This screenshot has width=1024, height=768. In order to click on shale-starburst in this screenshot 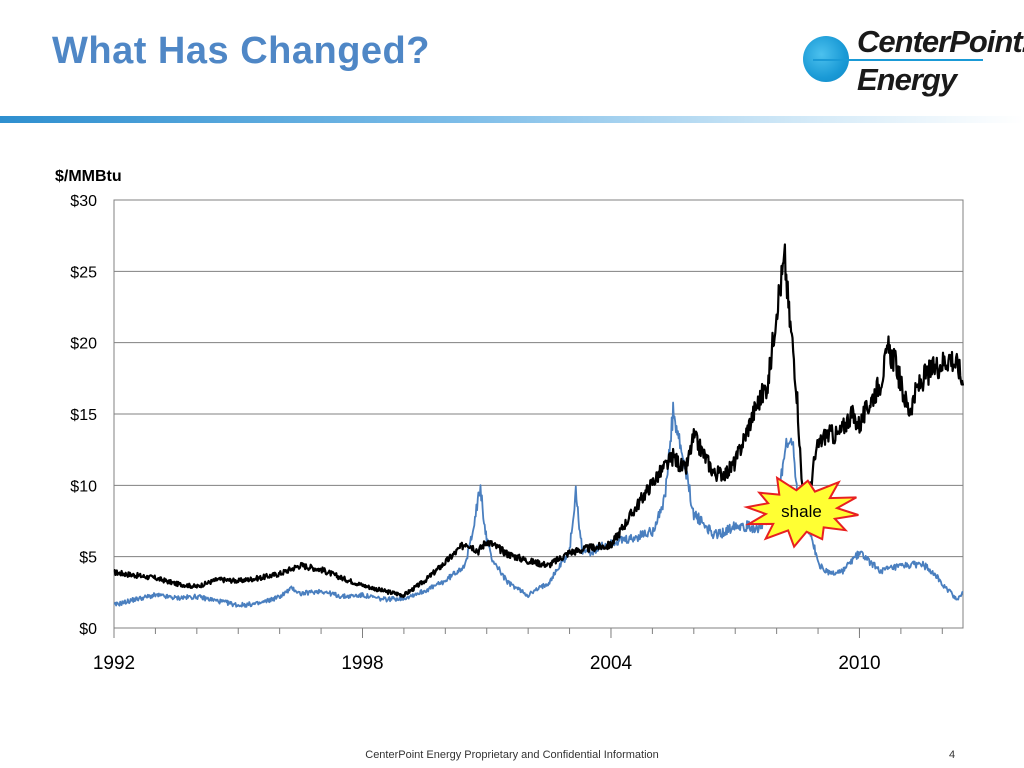, I will do `click(801, 512)`.